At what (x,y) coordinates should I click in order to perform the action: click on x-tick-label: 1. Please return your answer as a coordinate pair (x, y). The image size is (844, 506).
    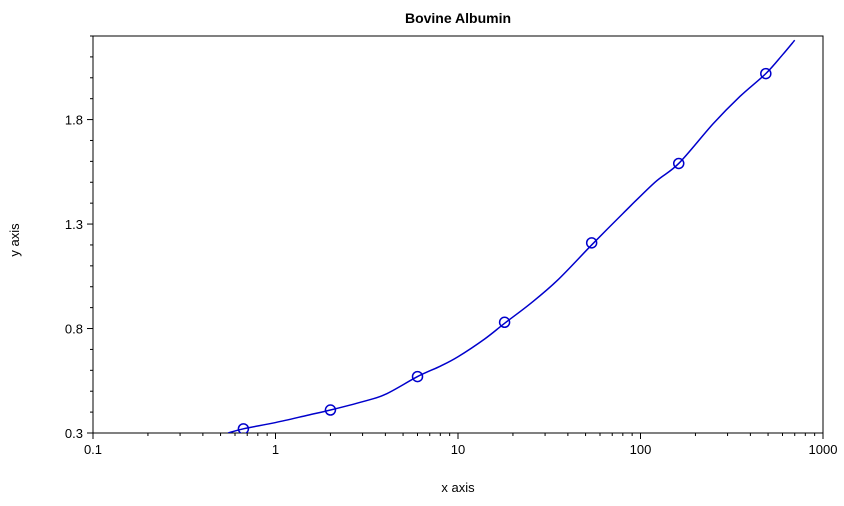
    Looking at the image, I should click on (275, 449).